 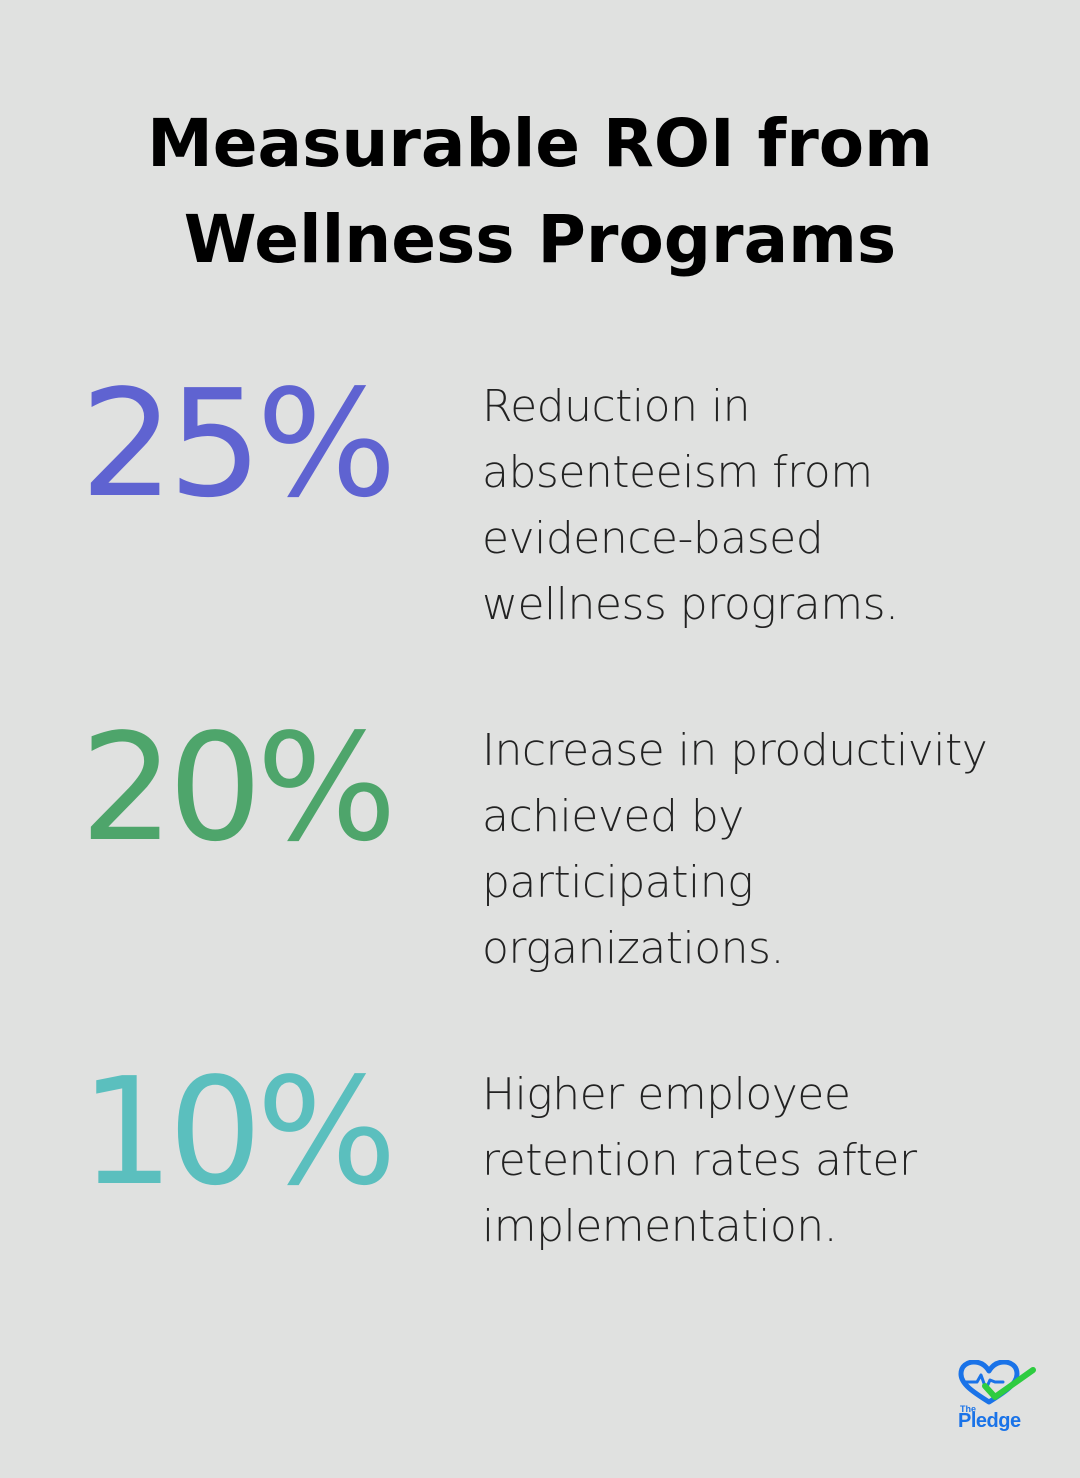 I want to click on stat-description-line: organizations., so click(x=633, y=948).